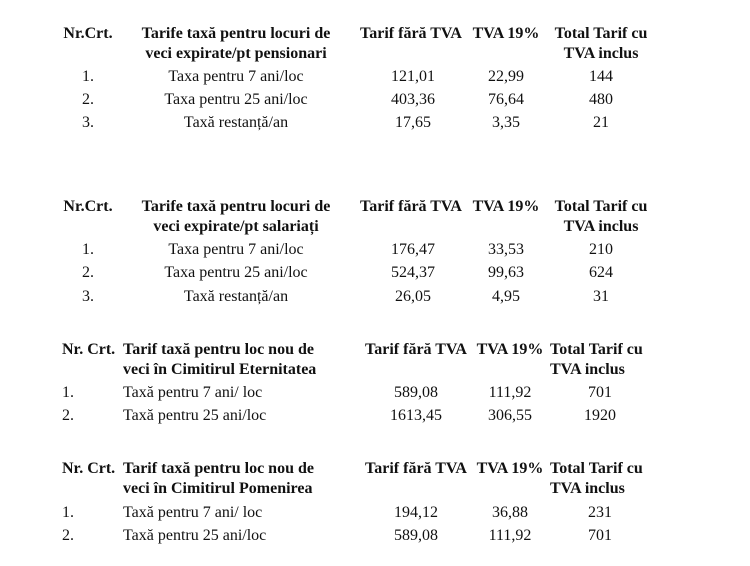  I want to click on table-cell: 17,65, so click(413, 122).